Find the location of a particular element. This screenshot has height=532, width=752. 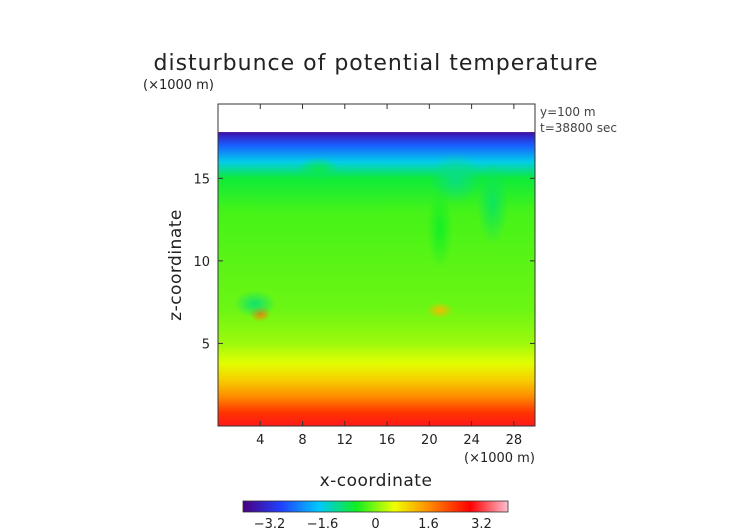

y-axis-title: z-coordinate is located at coordinates (176, 265).